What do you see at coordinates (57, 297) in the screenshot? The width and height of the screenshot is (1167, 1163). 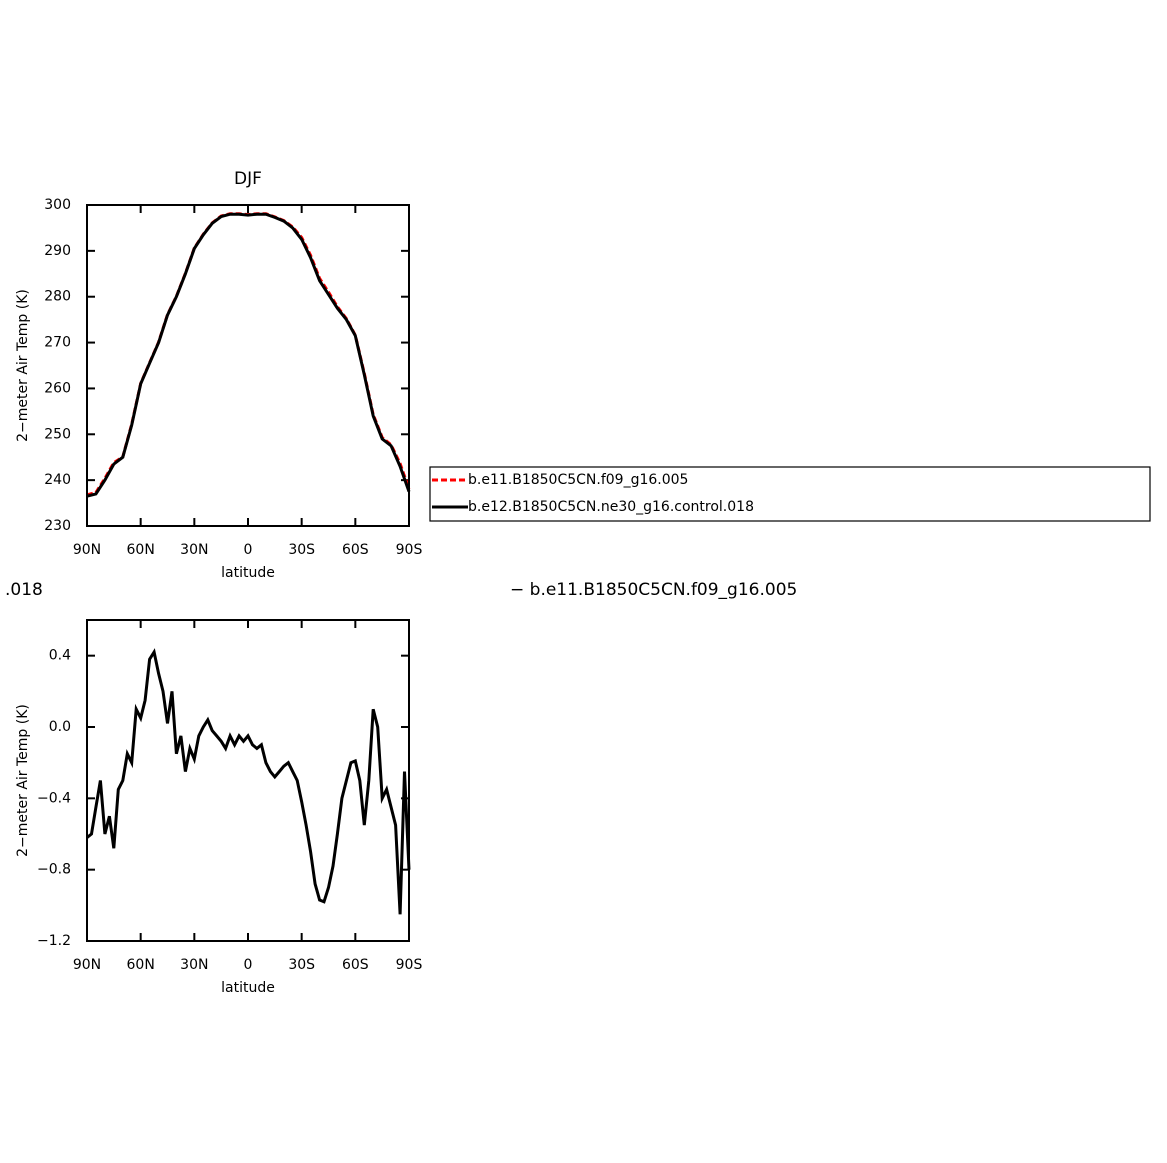 I see `y-tick-label: 280` at bounding box center [57, 297].